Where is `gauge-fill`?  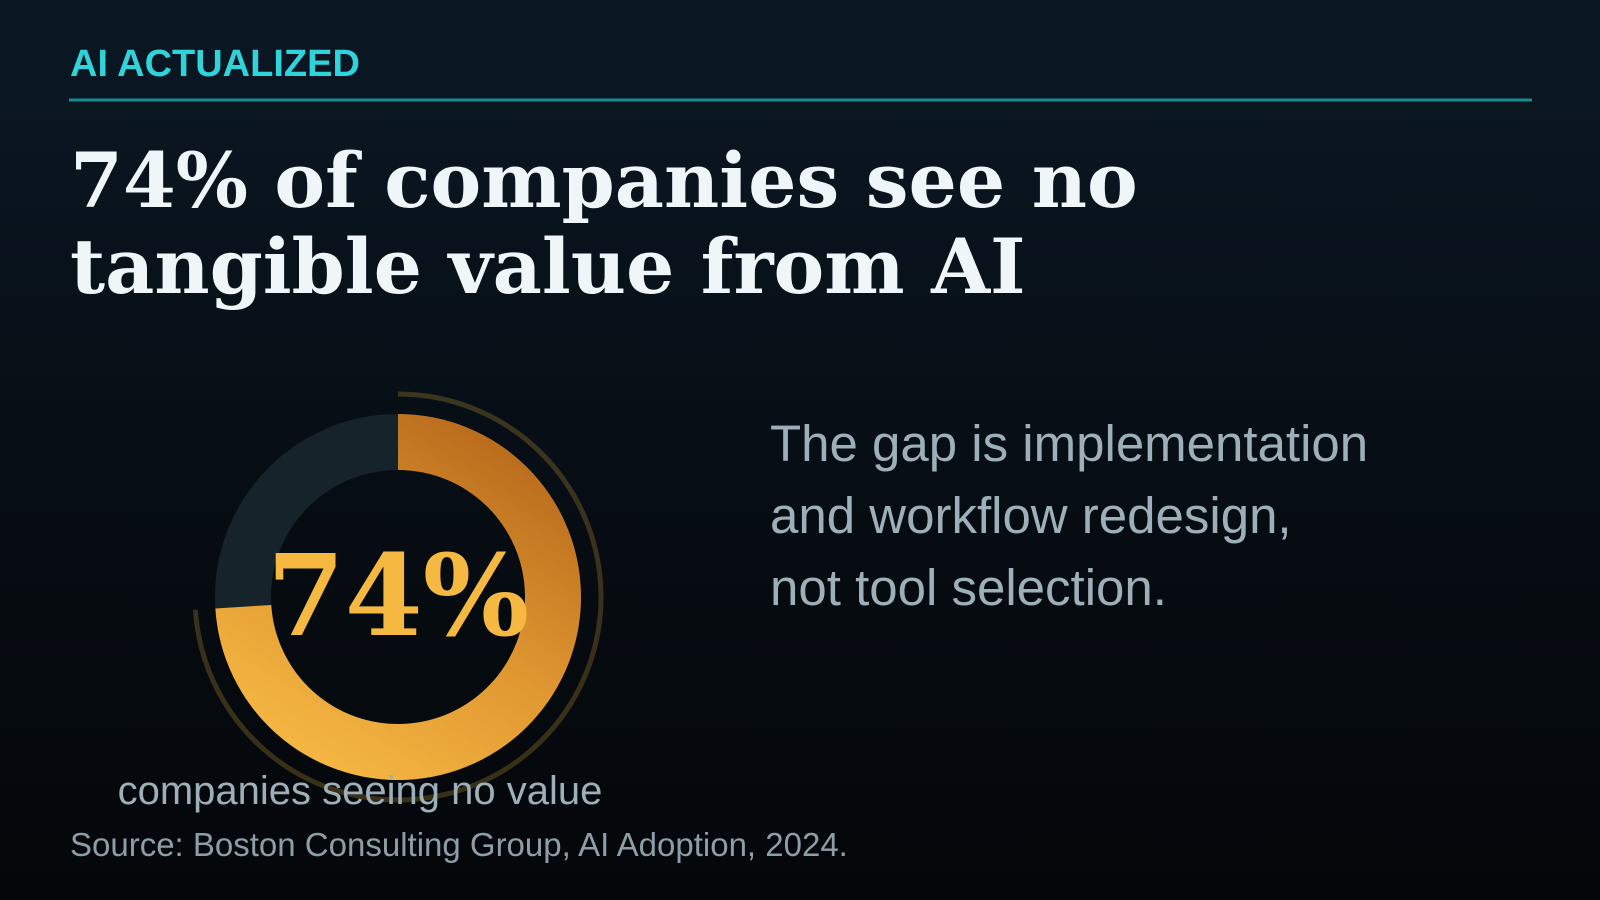 gauge-fill is located at coordinates (398, 597).